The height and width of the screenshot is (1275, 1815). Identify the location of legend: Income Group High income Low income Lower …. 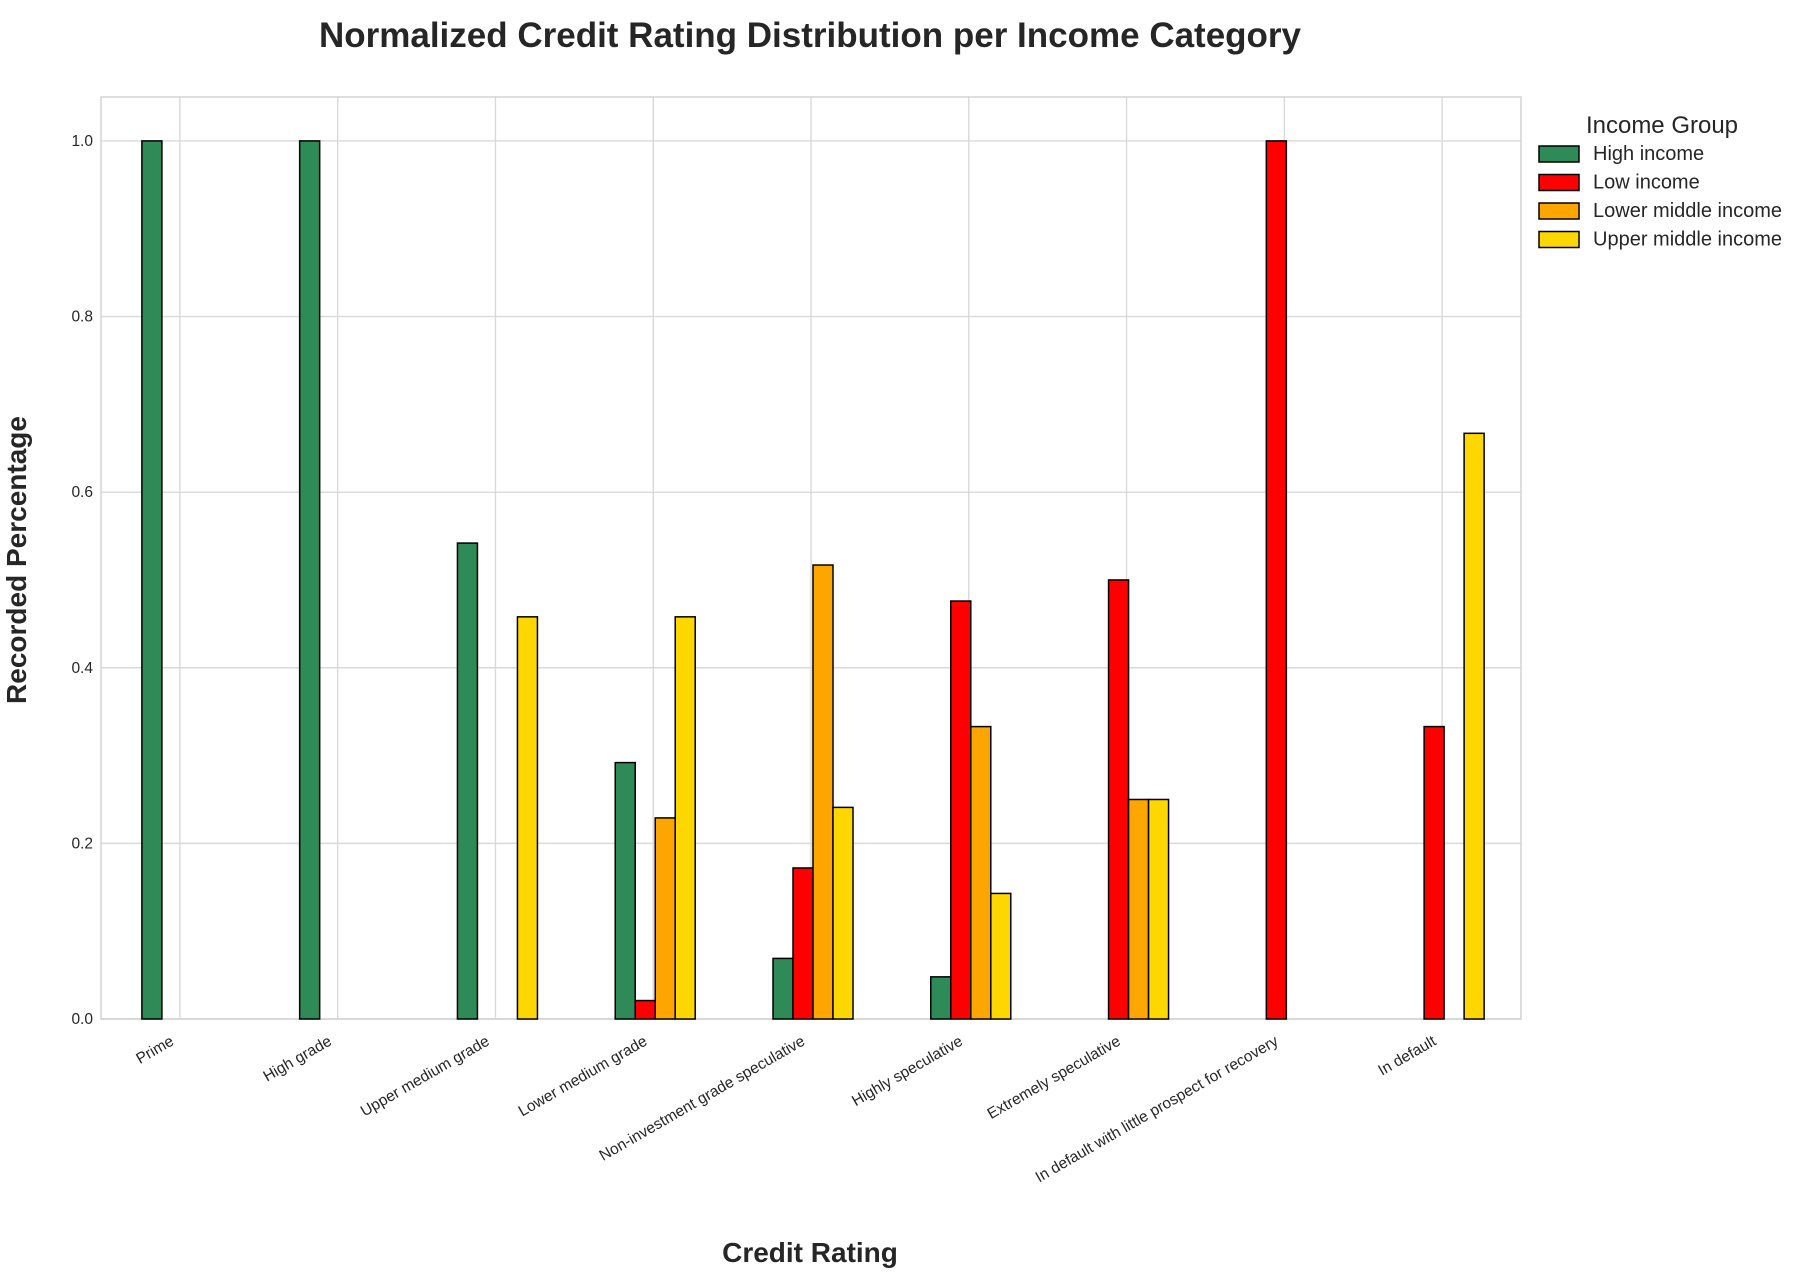
(1660, 181).